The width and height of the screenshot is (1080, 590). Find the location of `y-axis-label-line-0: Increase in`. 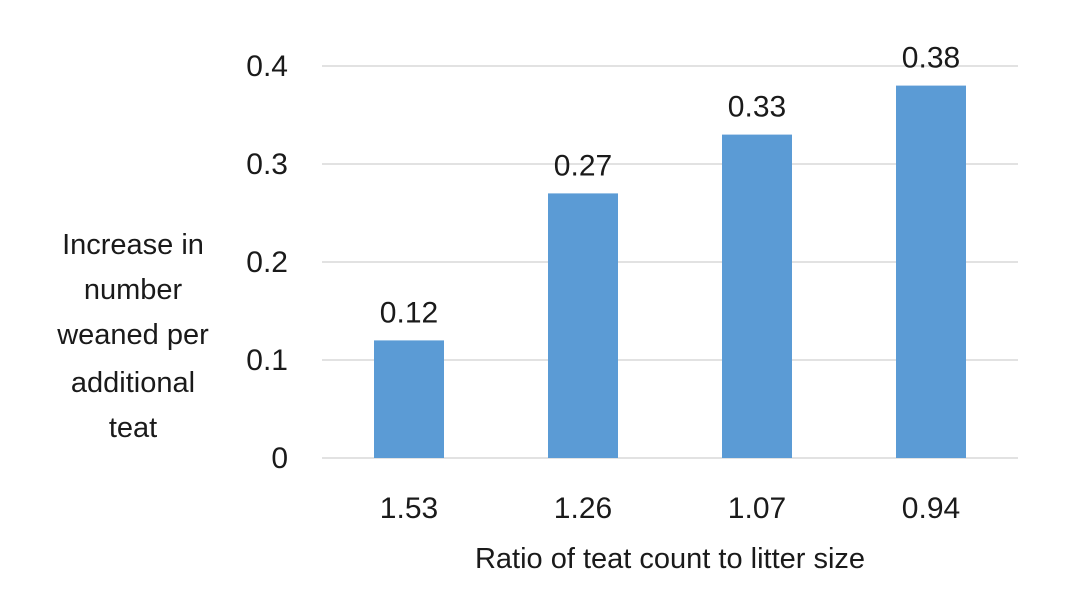

y-axis-label-line-0: Increase in is located at coordinates (133, 245).